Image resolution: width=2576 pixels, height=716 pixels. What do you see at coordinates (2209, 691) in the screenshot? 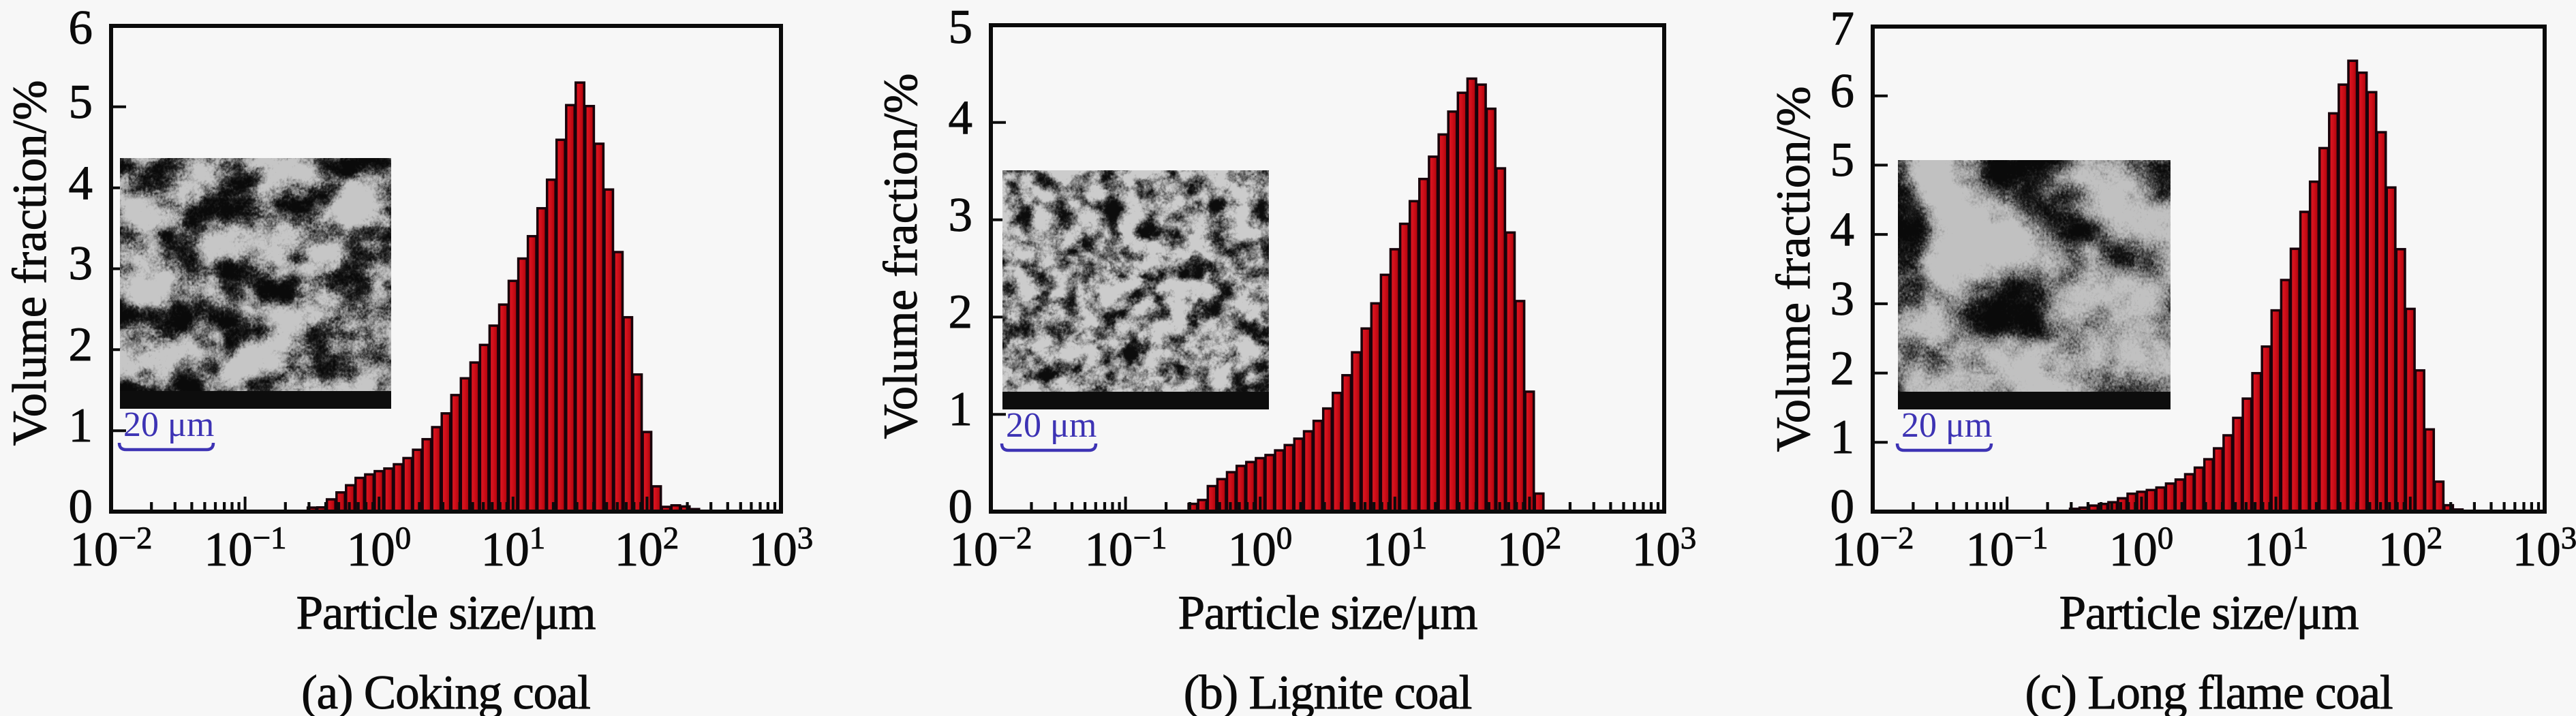
I see `svg-text: (c) Long flame coal` at bounding box center [2209, 691].